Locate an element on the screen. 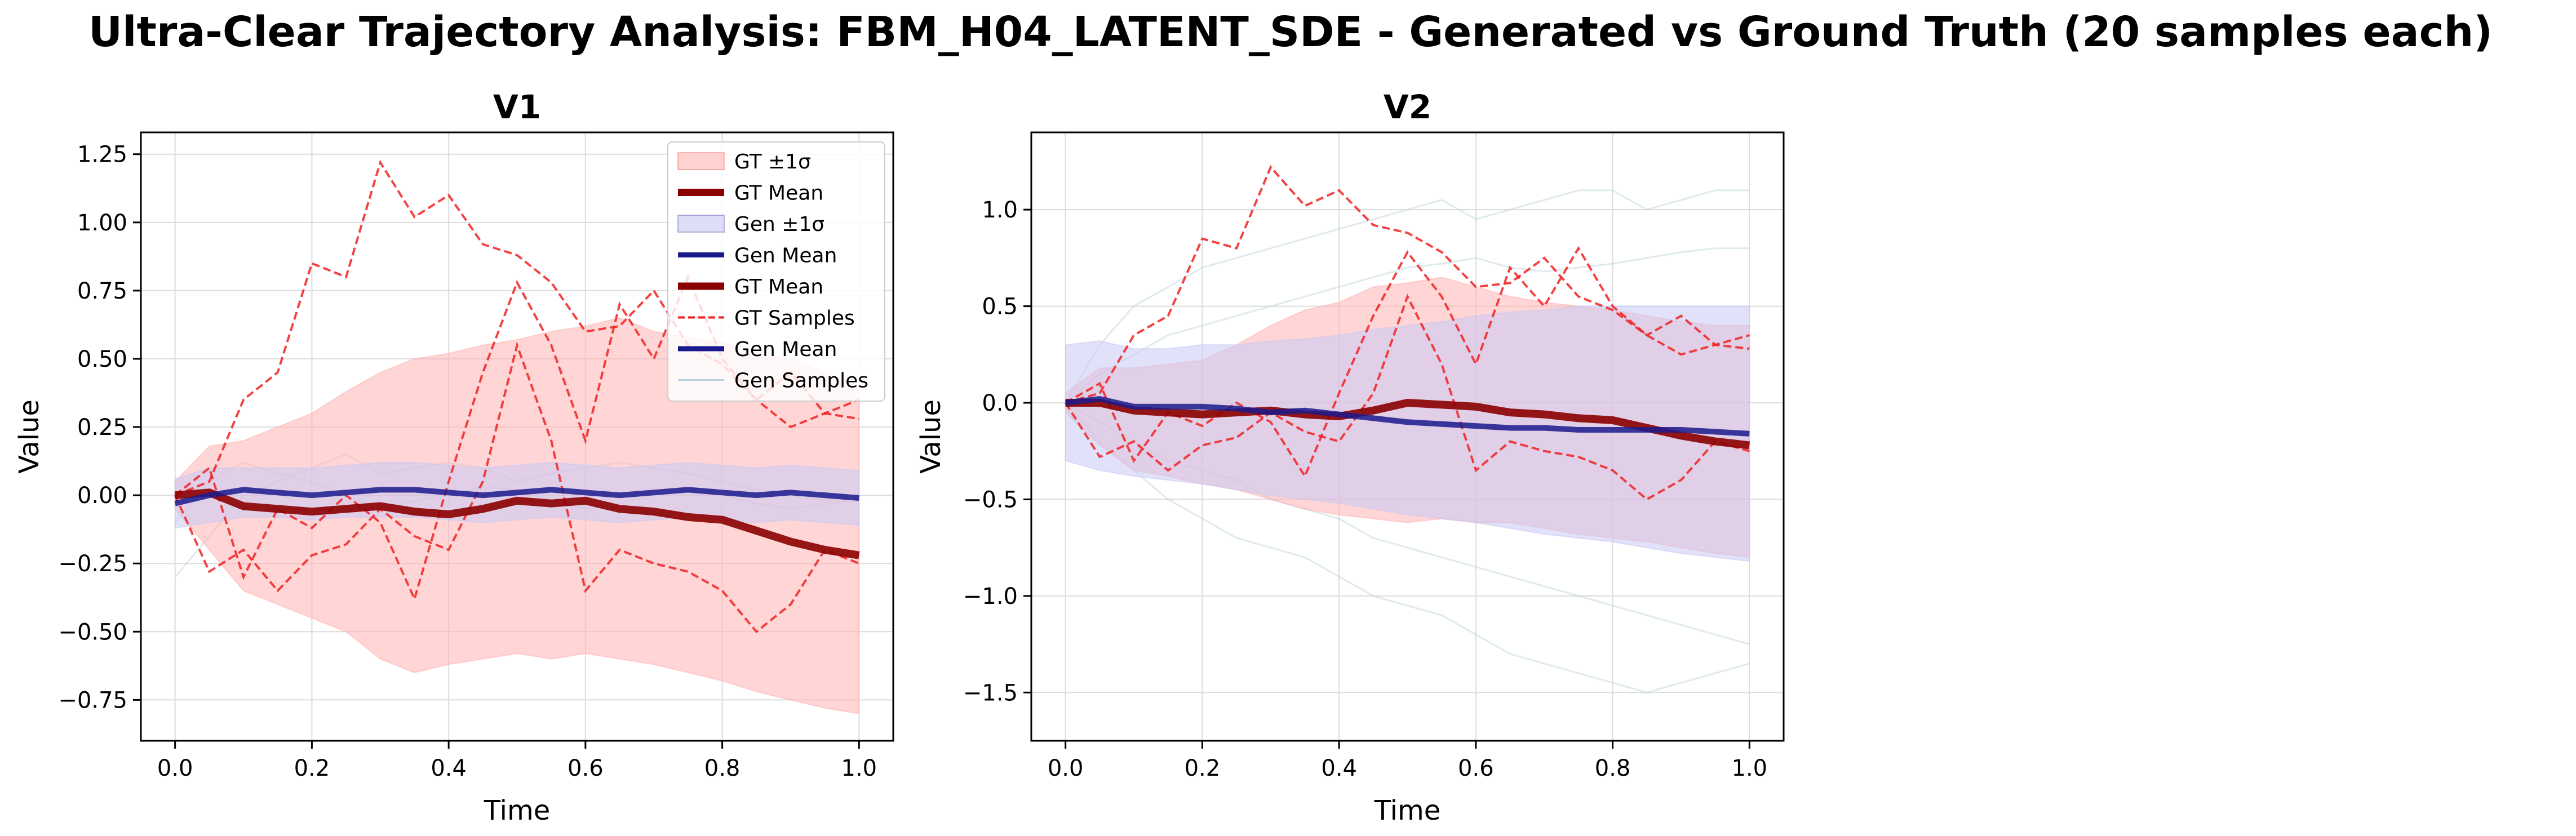  y-tick-label: −0.5 is located at coordinates (991, 500).